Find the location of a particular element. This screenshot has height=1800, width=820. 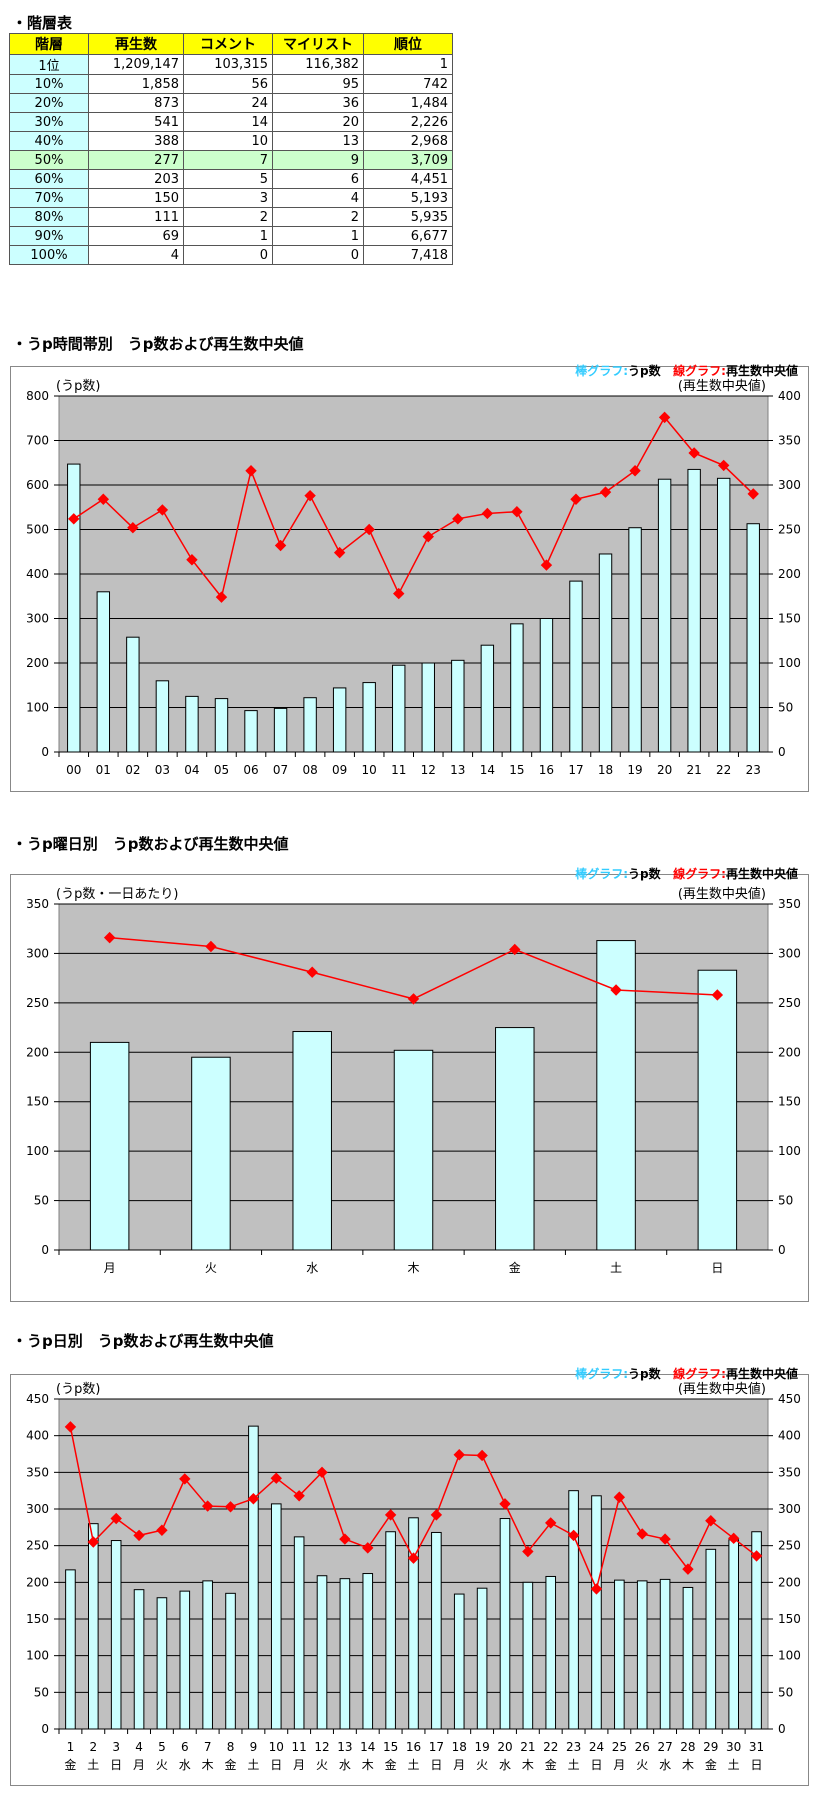

cell-value: 20 is located at coordinates (318, 122).